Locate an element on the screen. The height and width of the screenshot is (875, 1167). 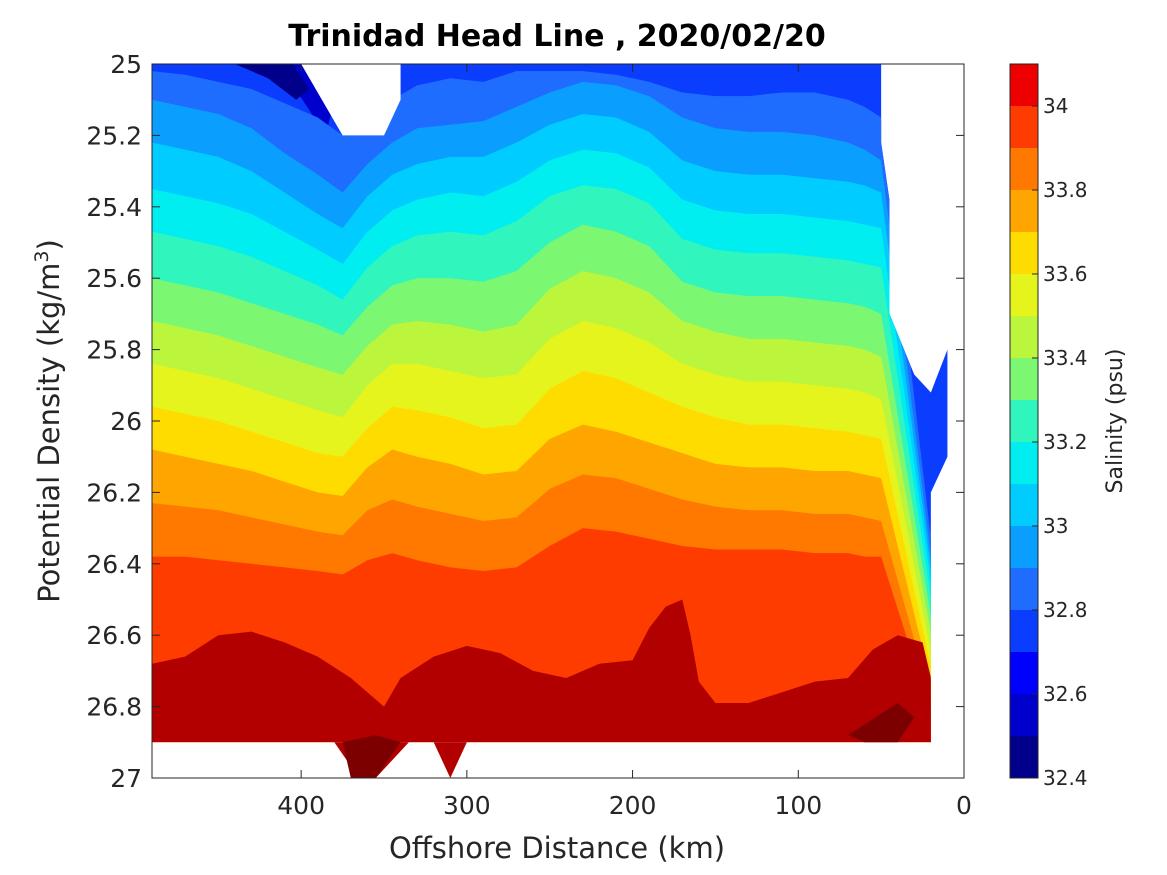
y-axis-label: Potential Density (kg/m3) is located at coordinates (48, 421).